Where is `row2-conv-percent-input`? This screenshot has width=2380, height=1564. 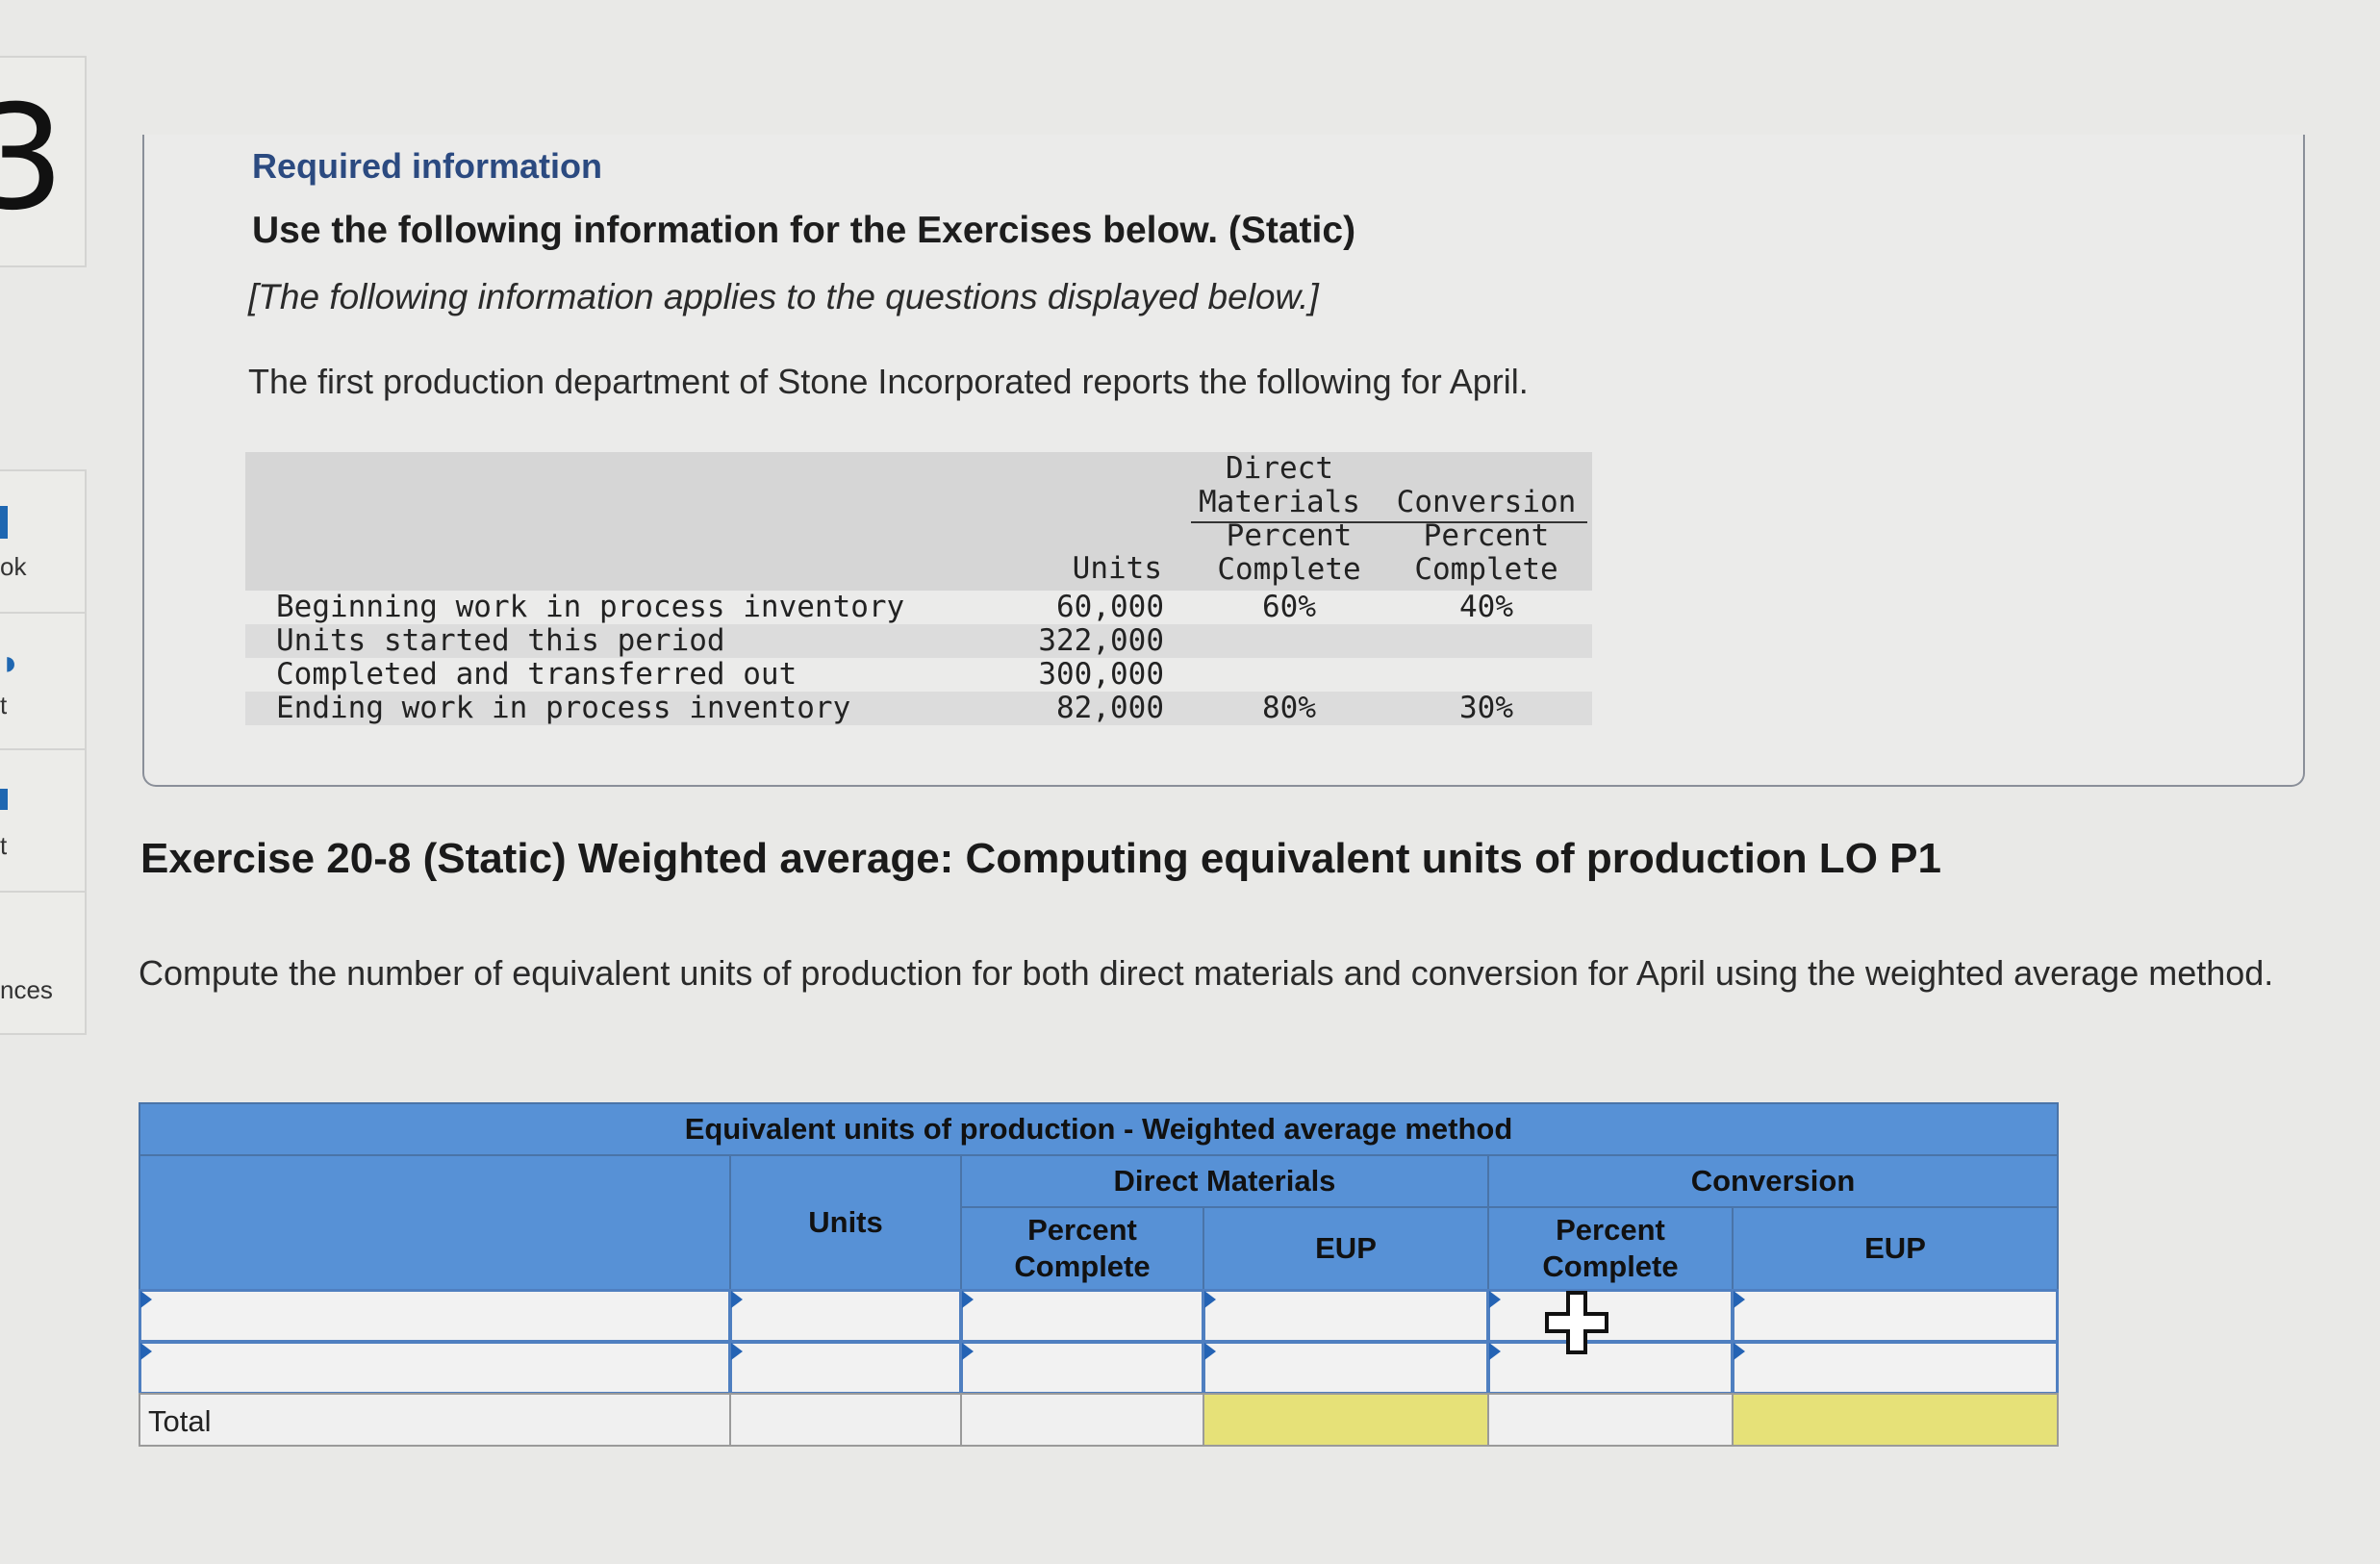 row2-conv-percent-input is located at coordinates (1611, 1368).